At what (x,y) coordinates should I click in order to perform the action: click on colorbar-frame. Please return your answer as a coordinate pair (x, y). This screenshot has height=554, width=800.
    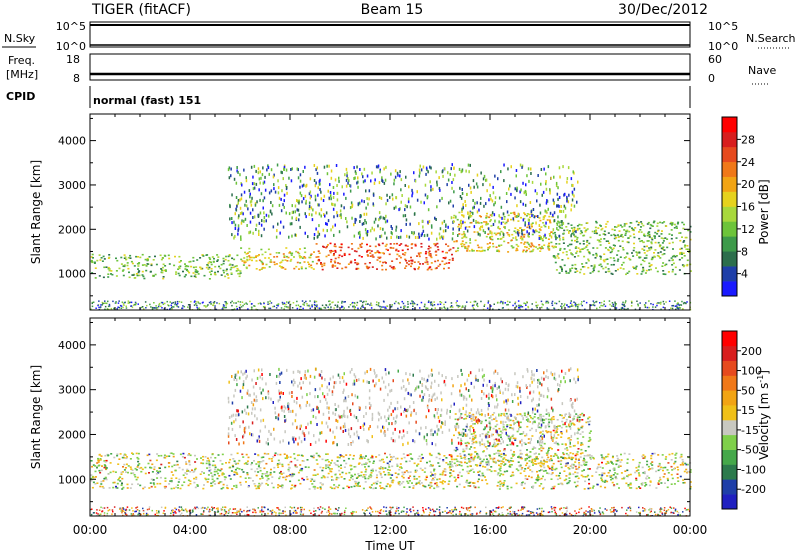
    Looking at the image, I should click on (729, 420).